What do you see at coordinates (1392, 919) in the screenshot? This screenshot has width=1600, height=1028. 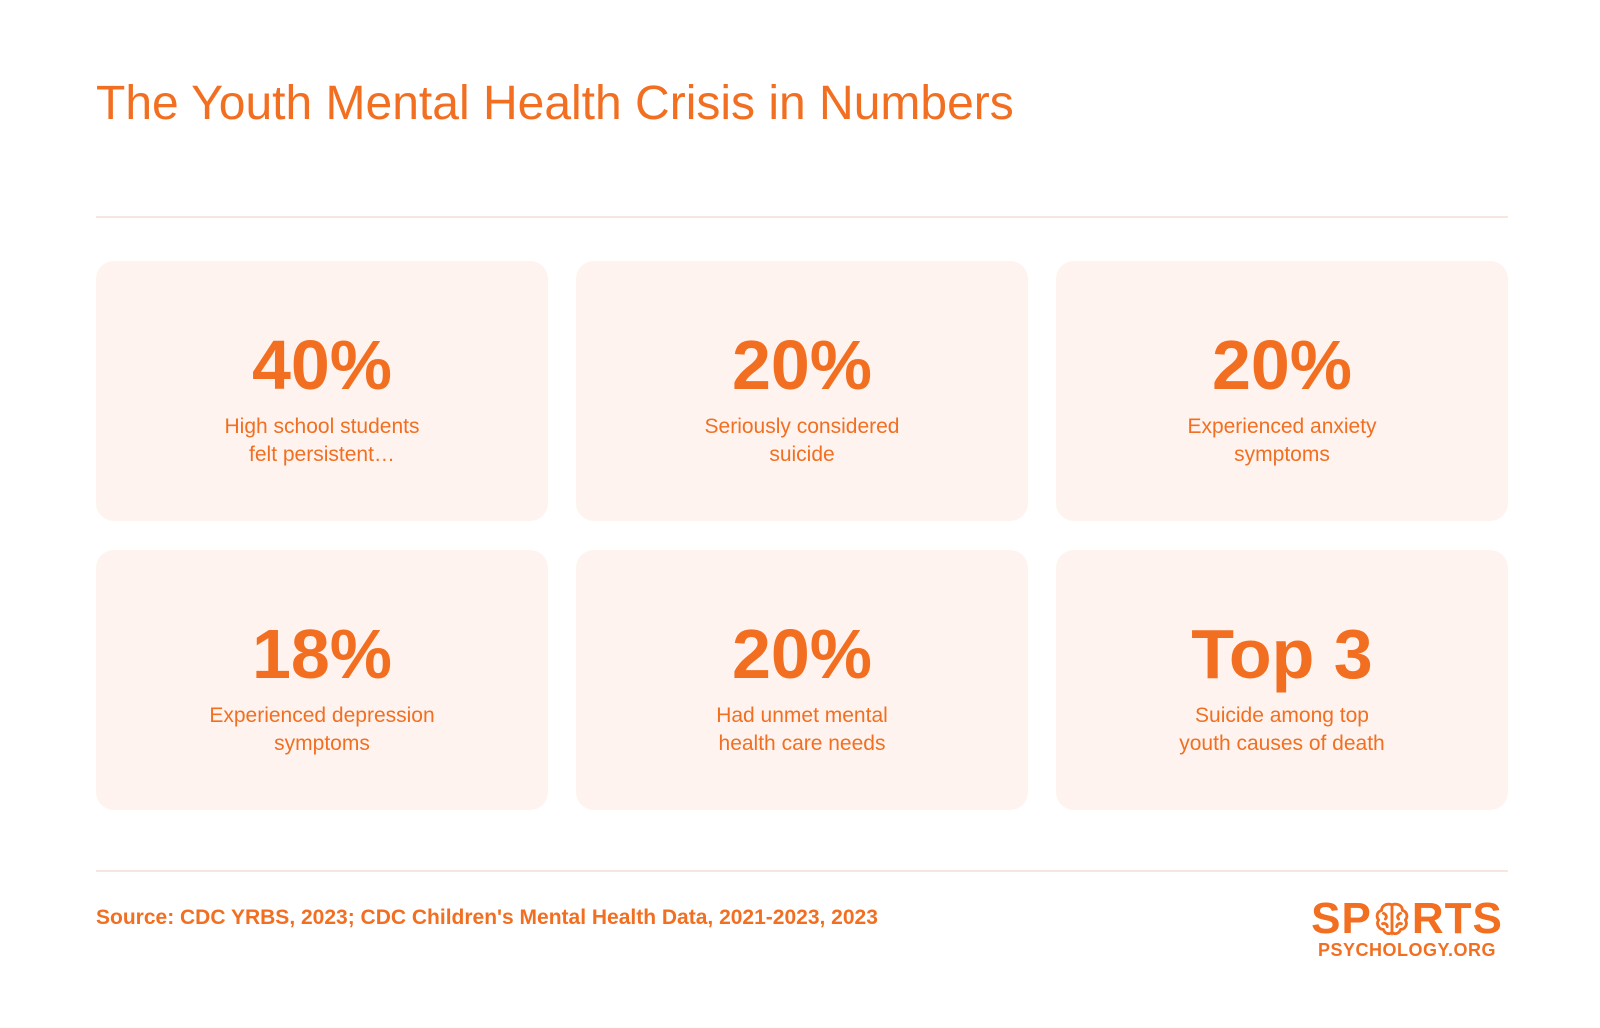 I see `brain-icon` at bounding box center [1392, 919].